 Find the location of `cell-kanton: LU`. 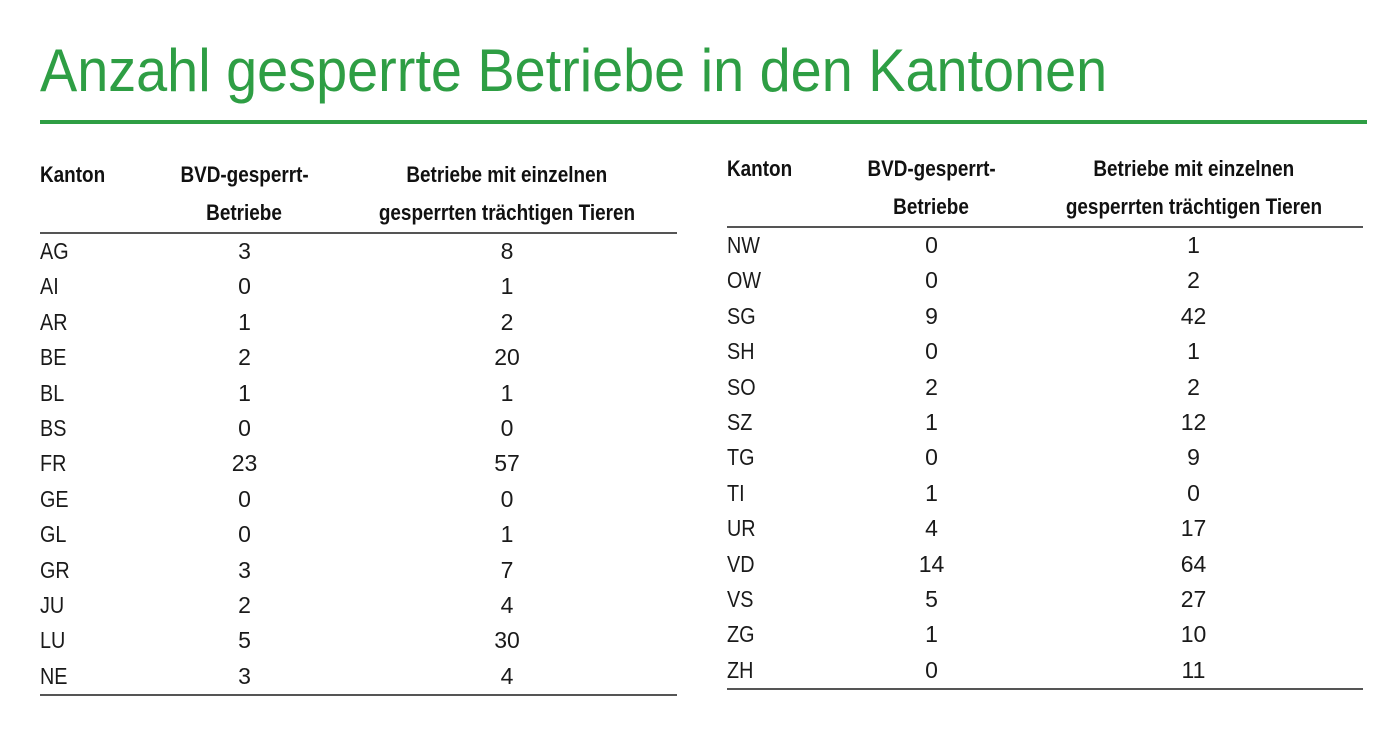

cell-kanton: LU is located at coordinates (53, 640).